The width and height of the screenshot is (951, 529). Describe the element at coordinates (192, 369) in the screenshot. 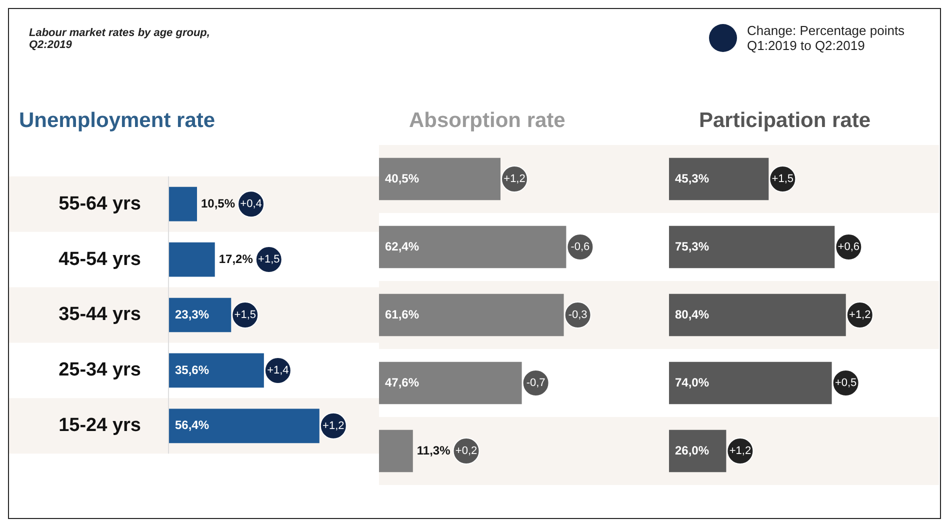

I see `data-label: 35,6%` at that location.